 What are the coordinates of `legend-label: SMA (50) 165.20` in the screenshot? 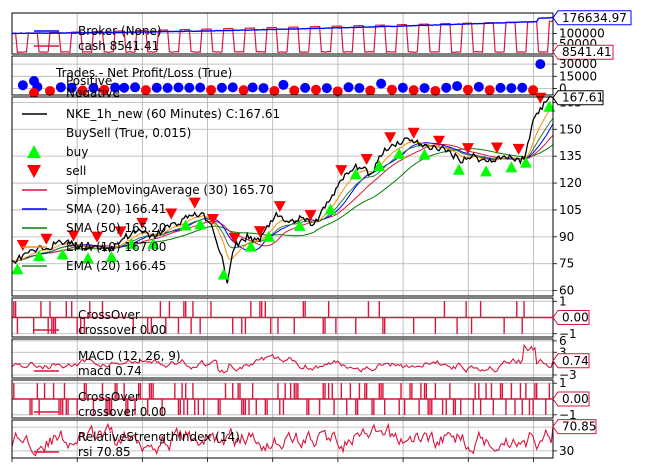 It's located at (116, 228).